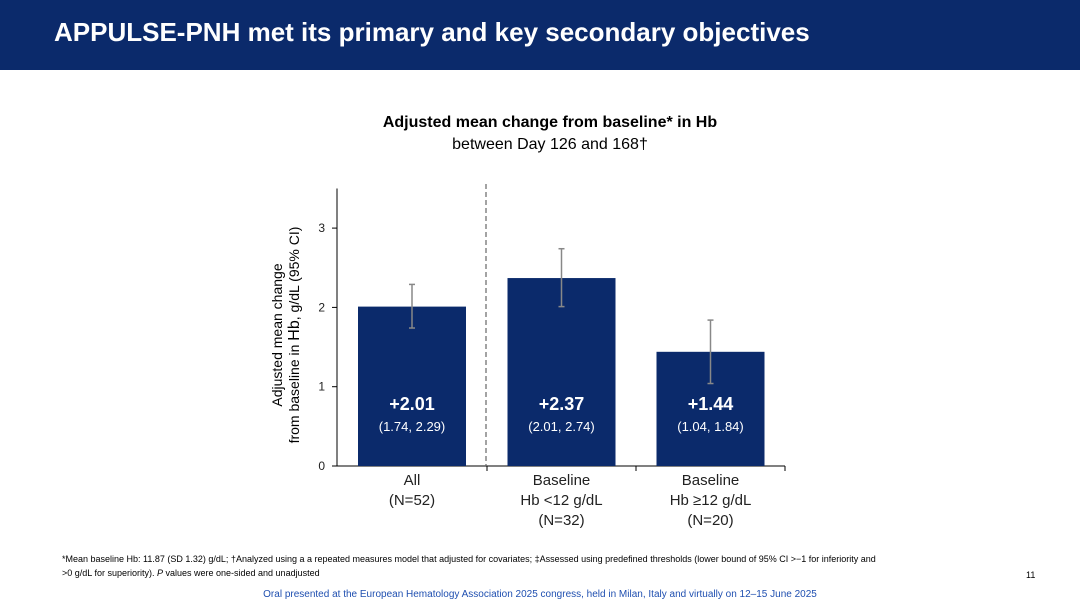 The image size is (1080, 607). I want to click on x-category-label-line: Hb <12 g/dL, so click(561, 500).